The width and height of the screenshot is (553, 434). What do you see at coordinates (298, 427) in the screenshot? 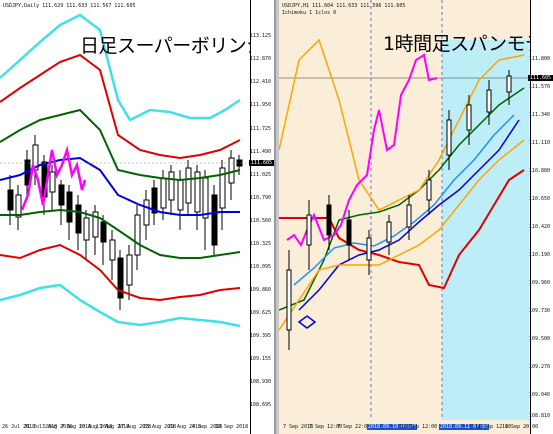
I see `time-tick: 7 Sep 2018` at bounding box center [298, 427].